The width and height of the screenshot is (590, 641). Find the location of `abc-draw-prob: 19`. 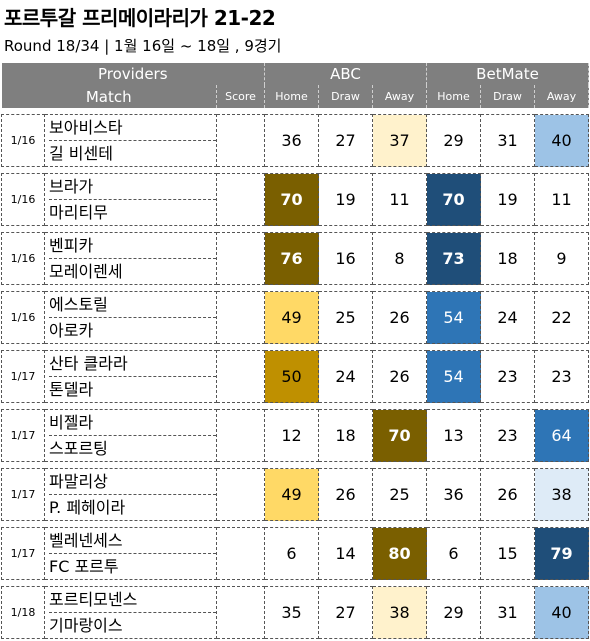

abc-draw-prob: 19 is located at coordinates (345, 199).